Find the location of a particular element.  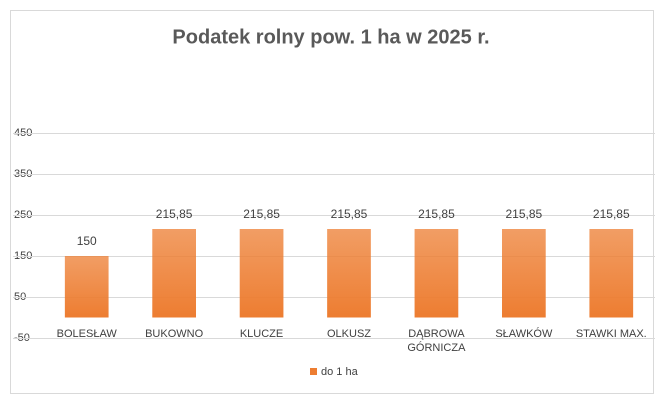

x-tick-label: DĄBROWA GÓRNICZA is located at coordinates (436, 341).